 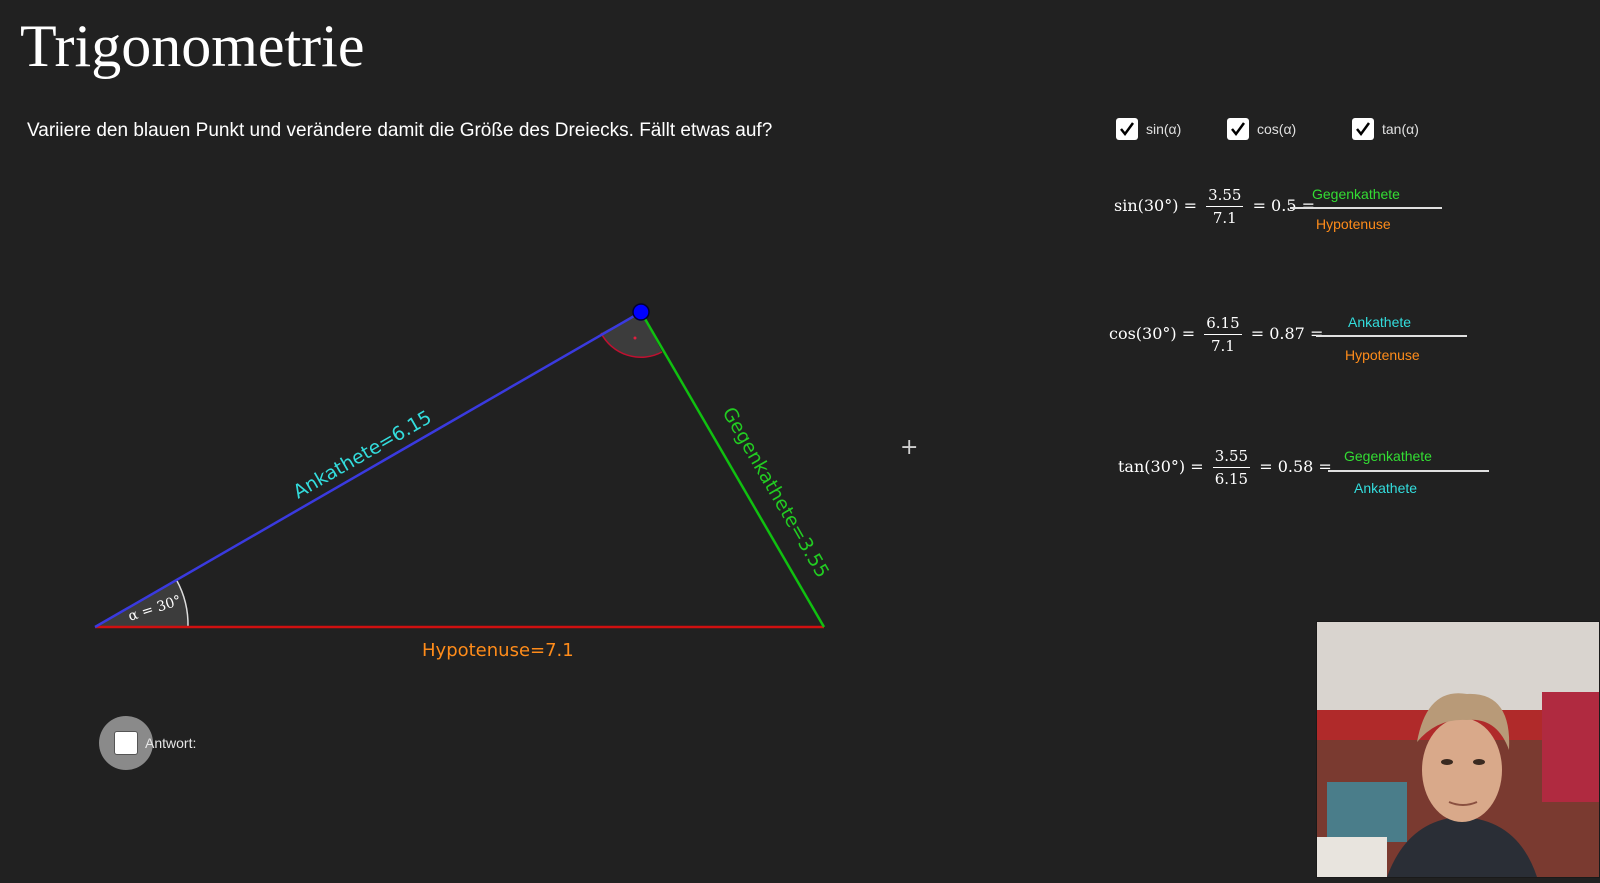 What do you see at coordinates (1277, 129) in the screenshot?
I see `cos-checkbox-label: cos(α)` at bounding box center [1277, 129].